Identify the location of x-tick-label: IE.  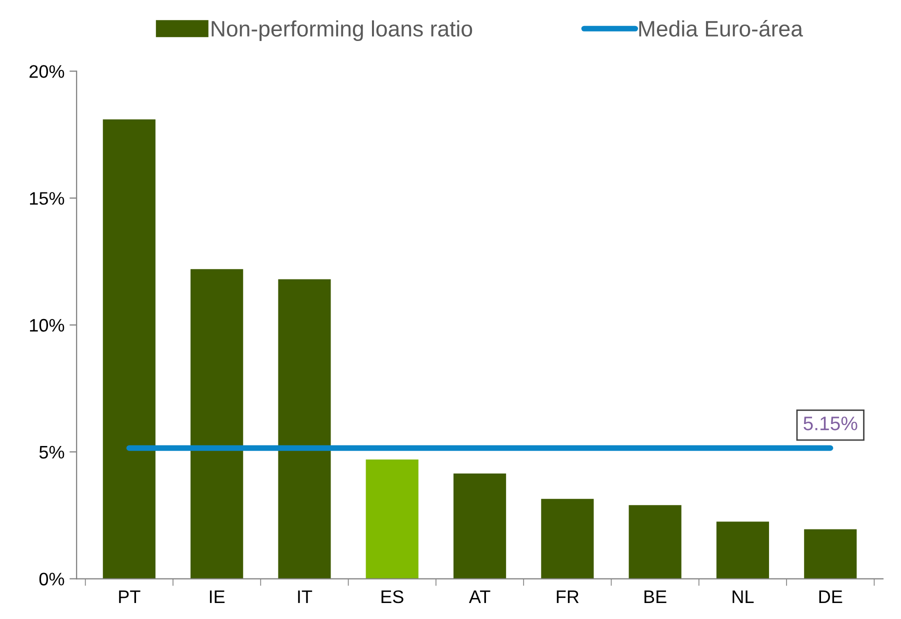
(217, 596).